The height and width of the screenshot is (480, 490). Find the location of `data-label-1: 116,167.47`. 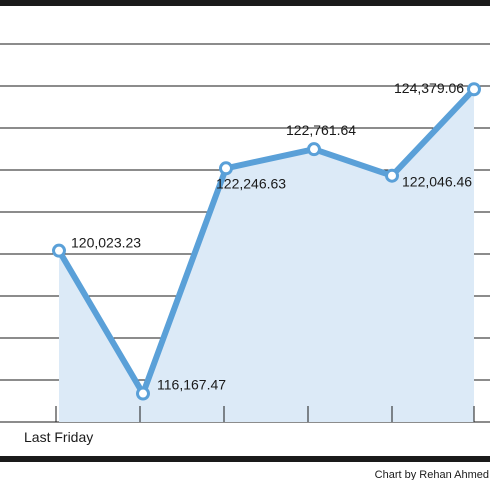

data-label-1: 116,167.47 is located at coordinates (191, 385).